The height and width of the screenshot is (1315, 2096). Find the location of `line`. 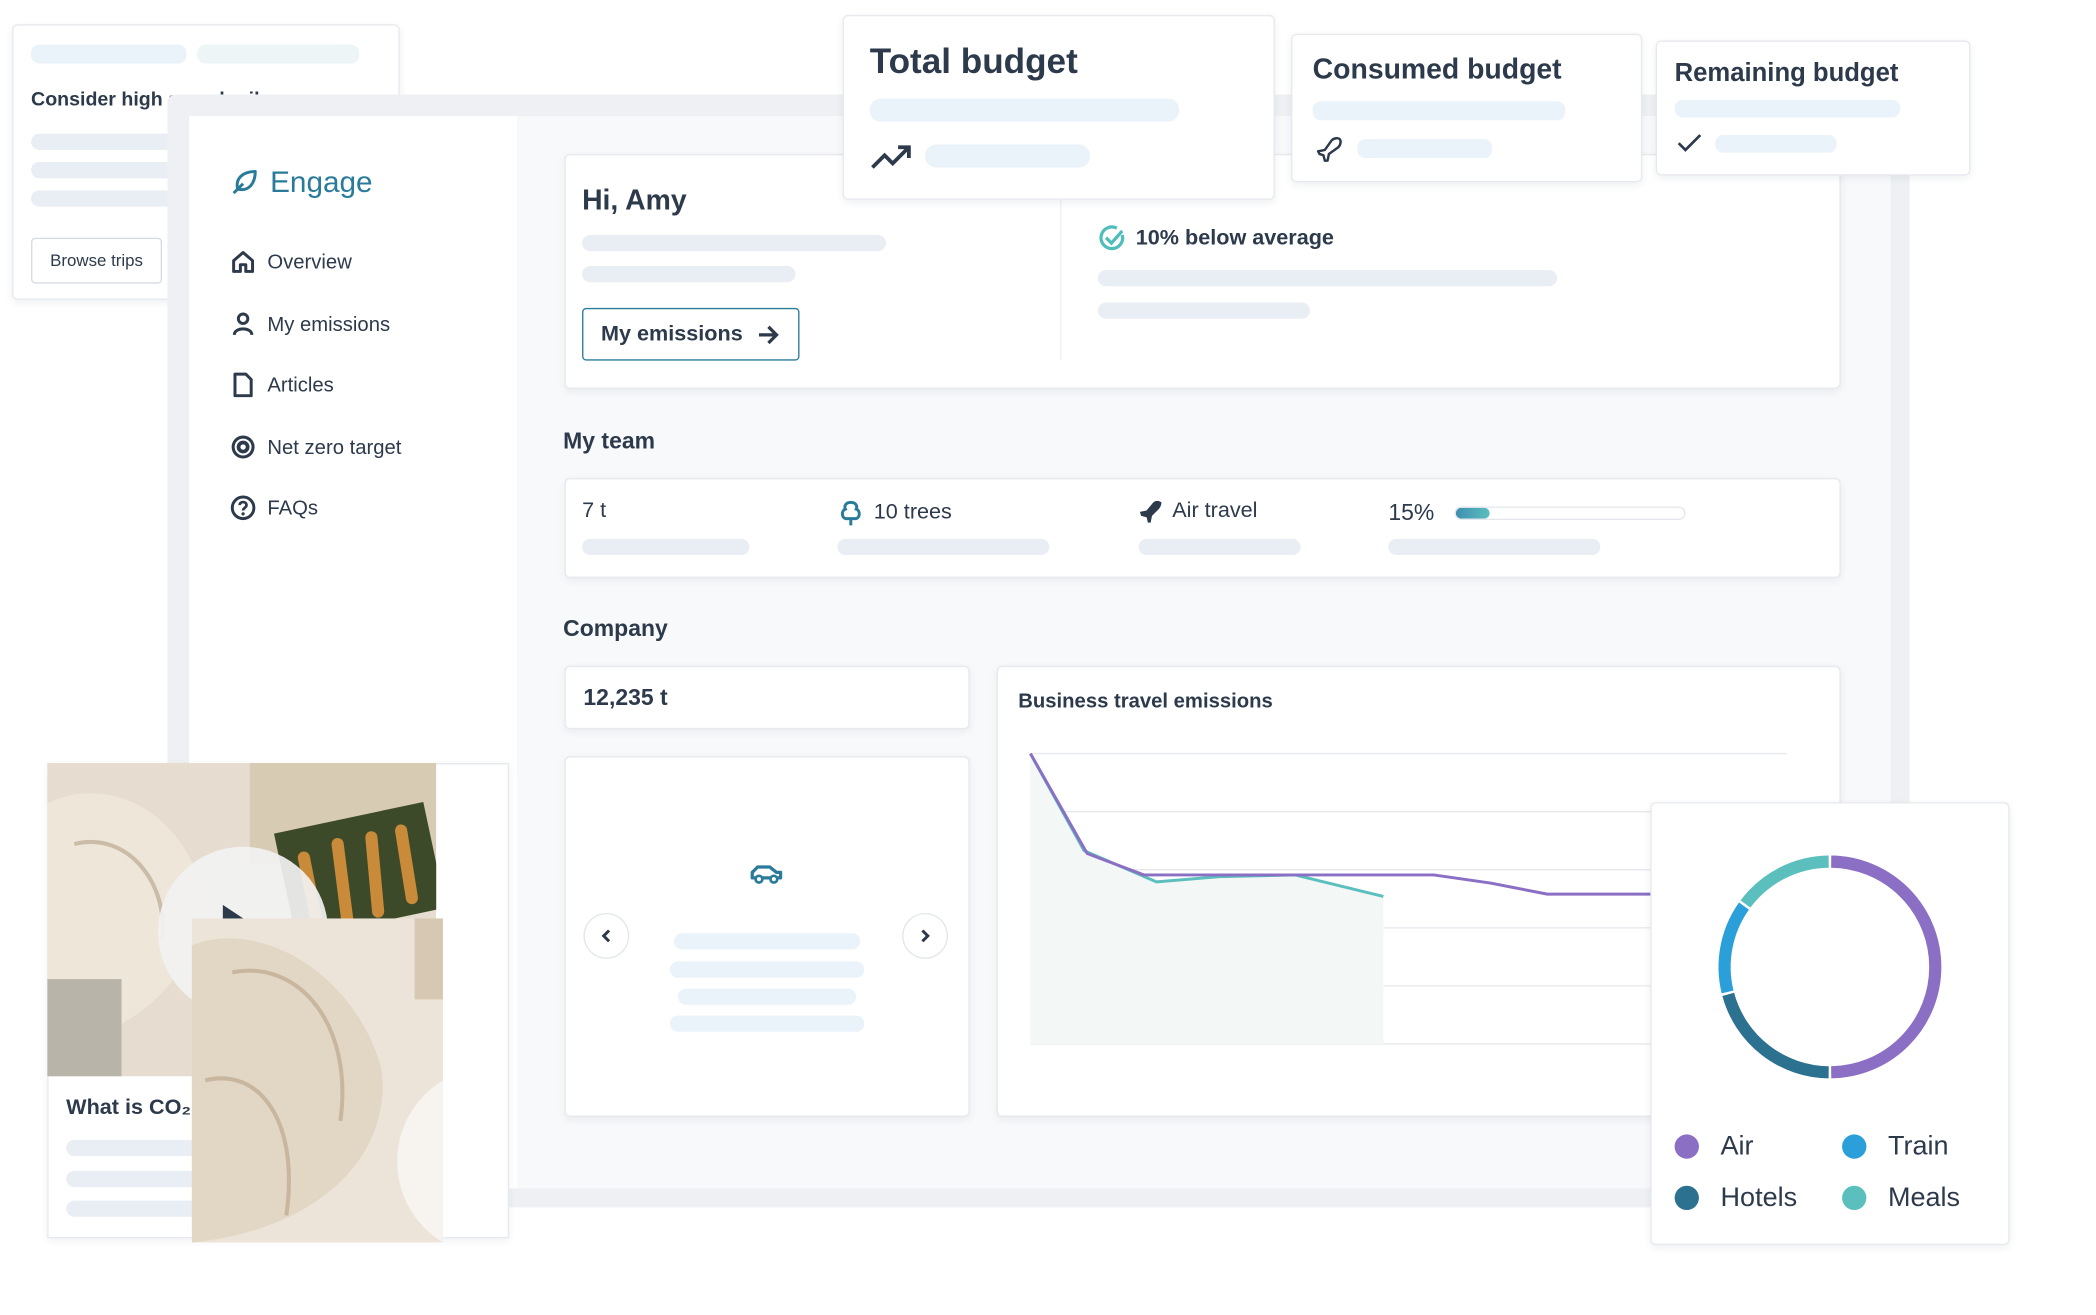

line is located at coordinates (1408, 824).